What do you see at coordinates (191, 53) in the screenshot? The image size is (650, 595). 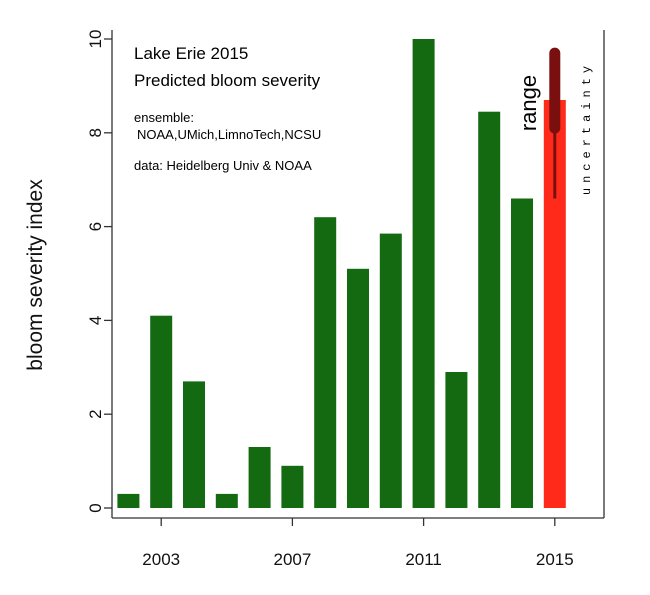 I see `chart-title: Lake Erie 2015` at bounding box center [191, 53].